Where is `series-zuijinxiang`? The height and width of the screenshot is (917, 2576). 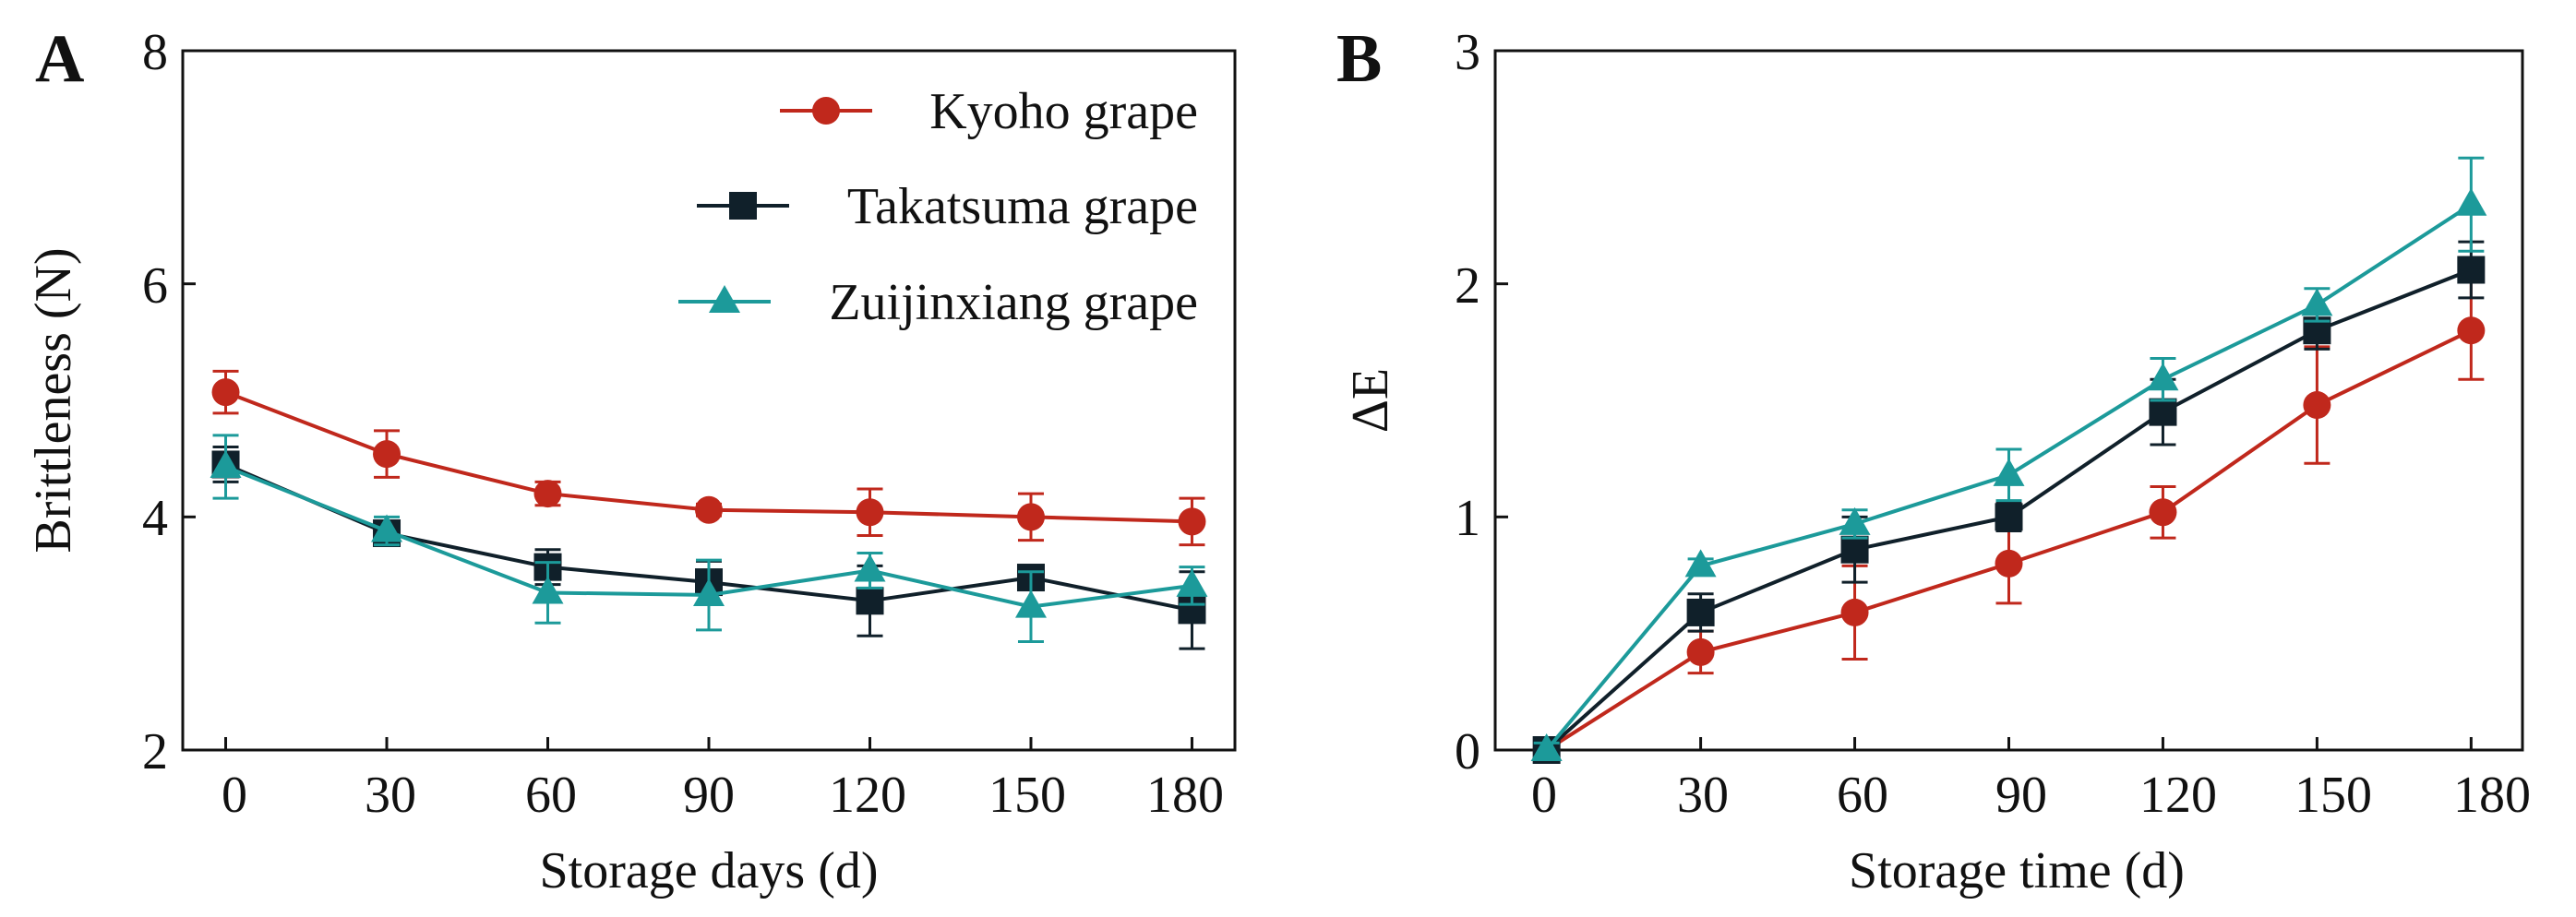
series-zuijinxiang is located at coordinates (709, 539).